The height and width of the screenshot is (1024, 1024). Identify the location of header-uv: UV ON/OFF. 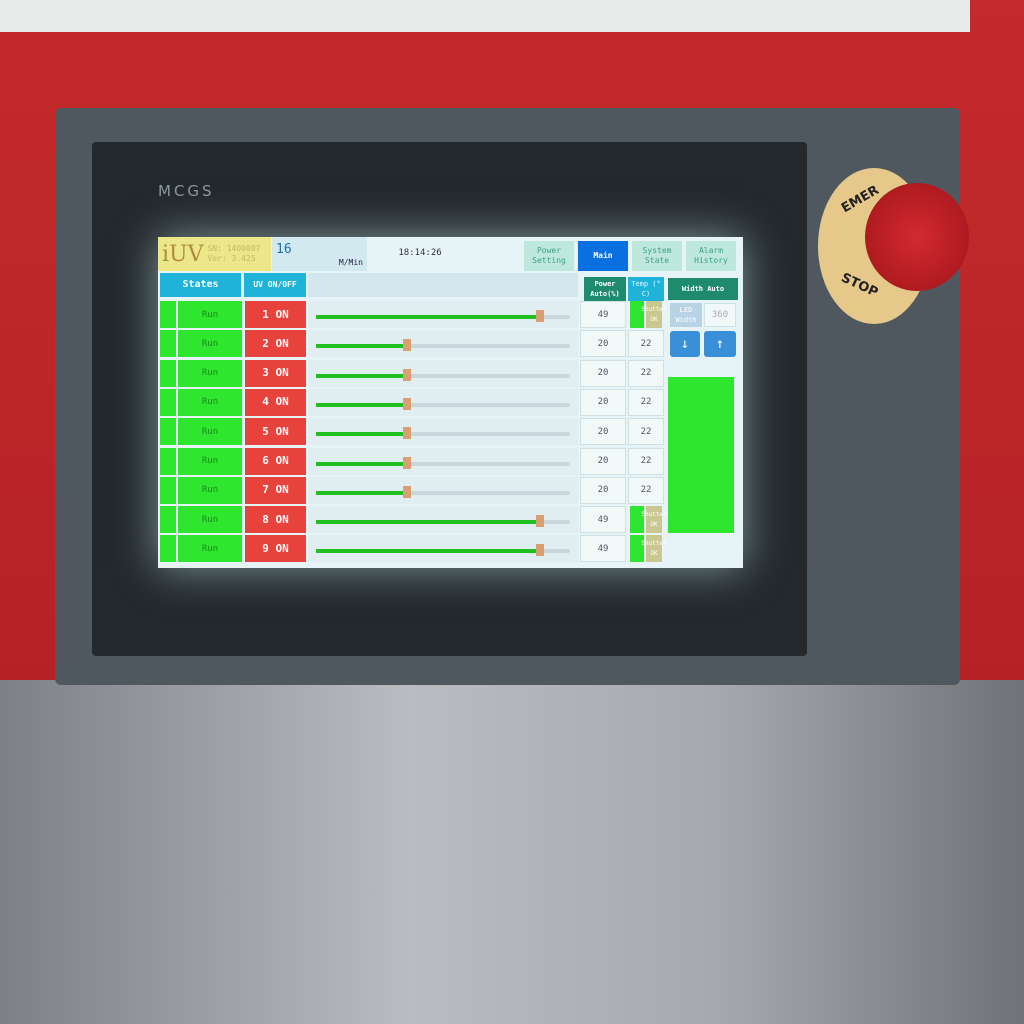
(275, 285).